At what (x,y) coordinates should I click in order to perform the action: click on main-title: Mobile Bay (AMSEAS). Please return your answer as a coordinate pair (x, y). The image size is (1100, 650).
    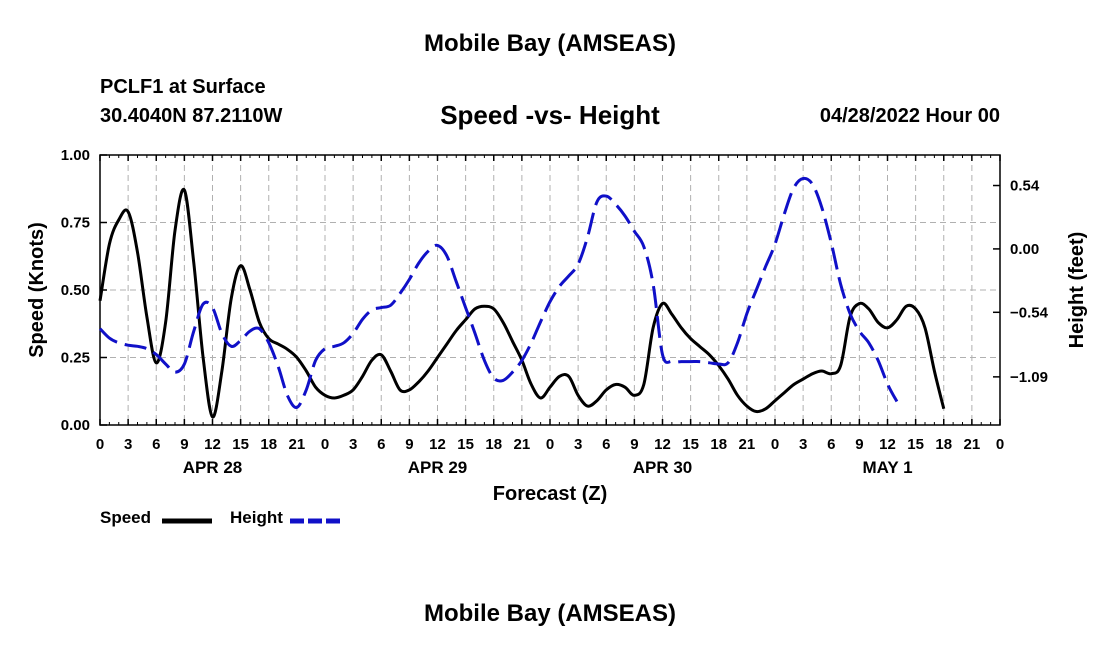
    Looking at the image, I should click on (550, 43).